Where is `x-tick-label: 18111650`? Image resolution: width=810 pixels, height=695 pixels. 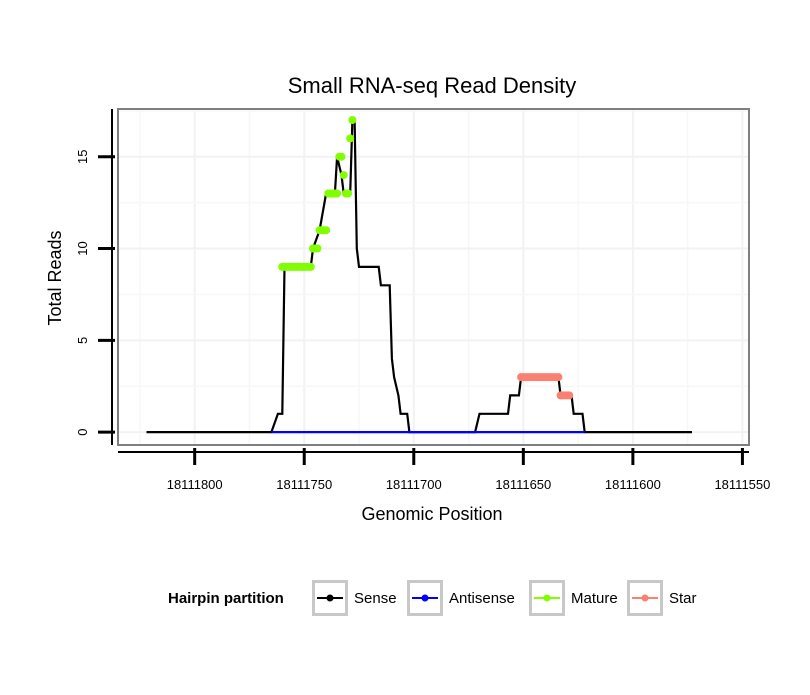
x-tick-label: 18111650 is located at coordinates (523, 484).